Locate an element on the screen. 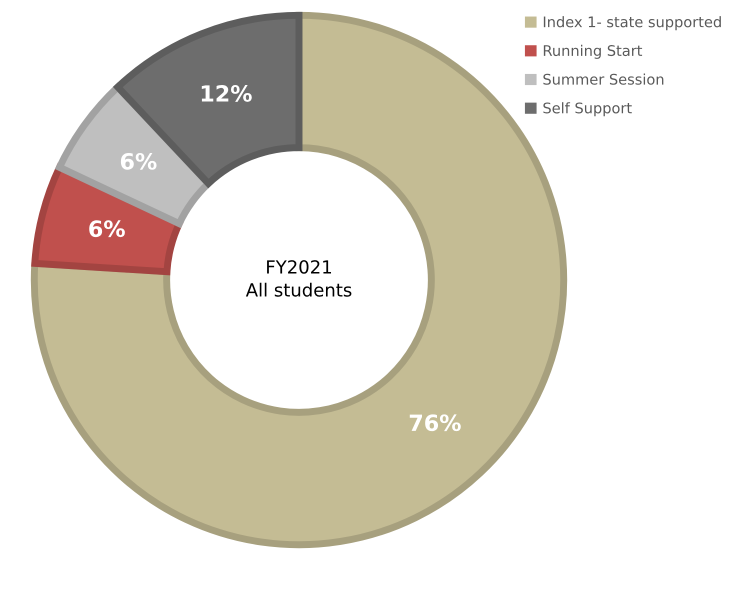 The image size is (739, 595). data-label: 12% is located at coordinates (227, 93).